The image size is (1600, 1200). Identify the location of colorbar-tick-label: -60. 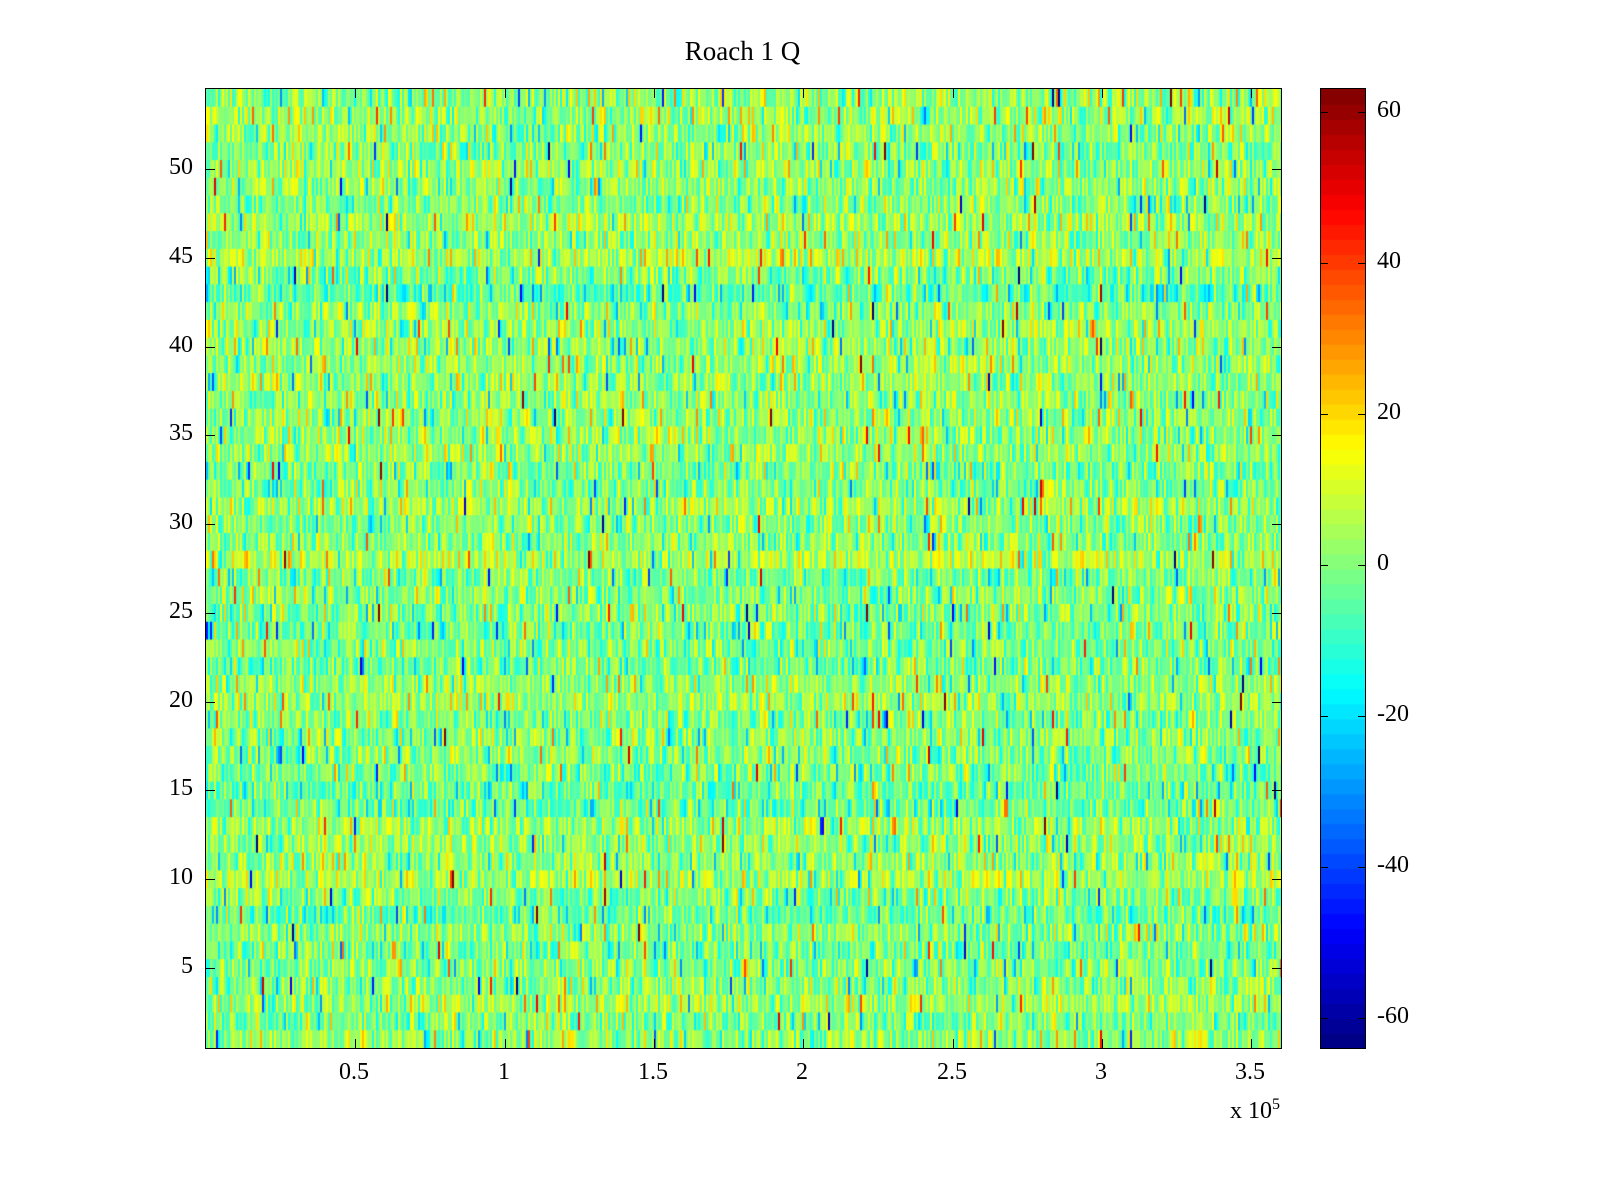
(1393, 1016).